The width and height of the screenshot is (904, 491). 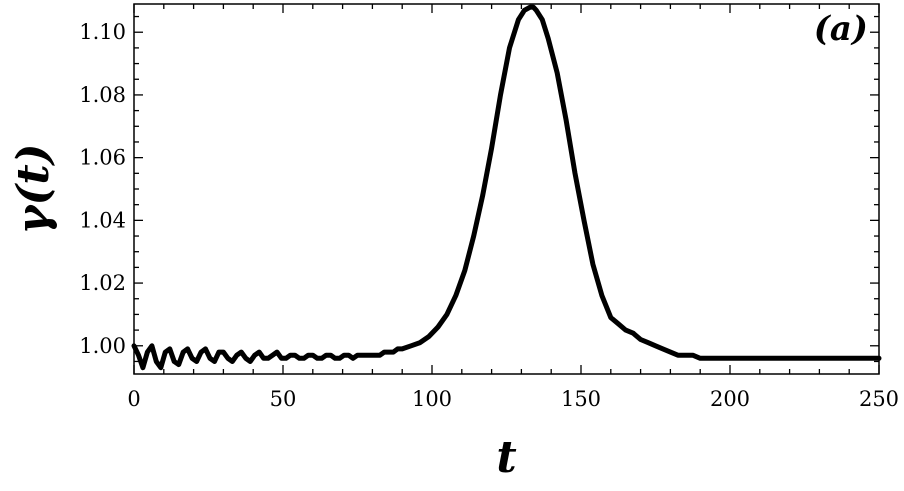 I want to click on x-axis-title: t, so click(x=506, y=457).